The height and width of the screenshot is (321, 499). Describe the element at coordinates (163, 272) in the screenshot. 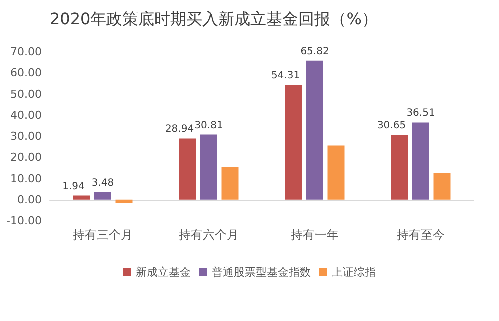

I see `legend-label: 新成立基金` at that location.